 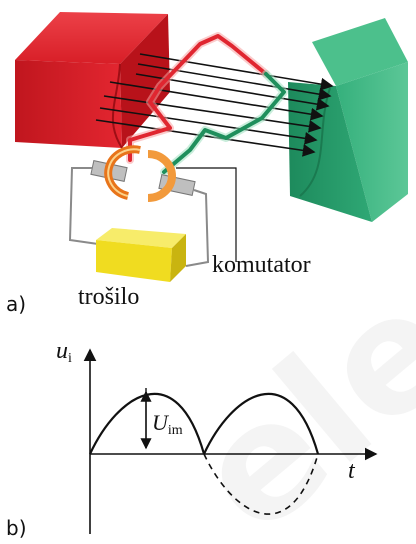 What do you see at coordinates (351, 471) in the screenshot?
I see `x-axis-label: t` at bounding box center [351, 471].